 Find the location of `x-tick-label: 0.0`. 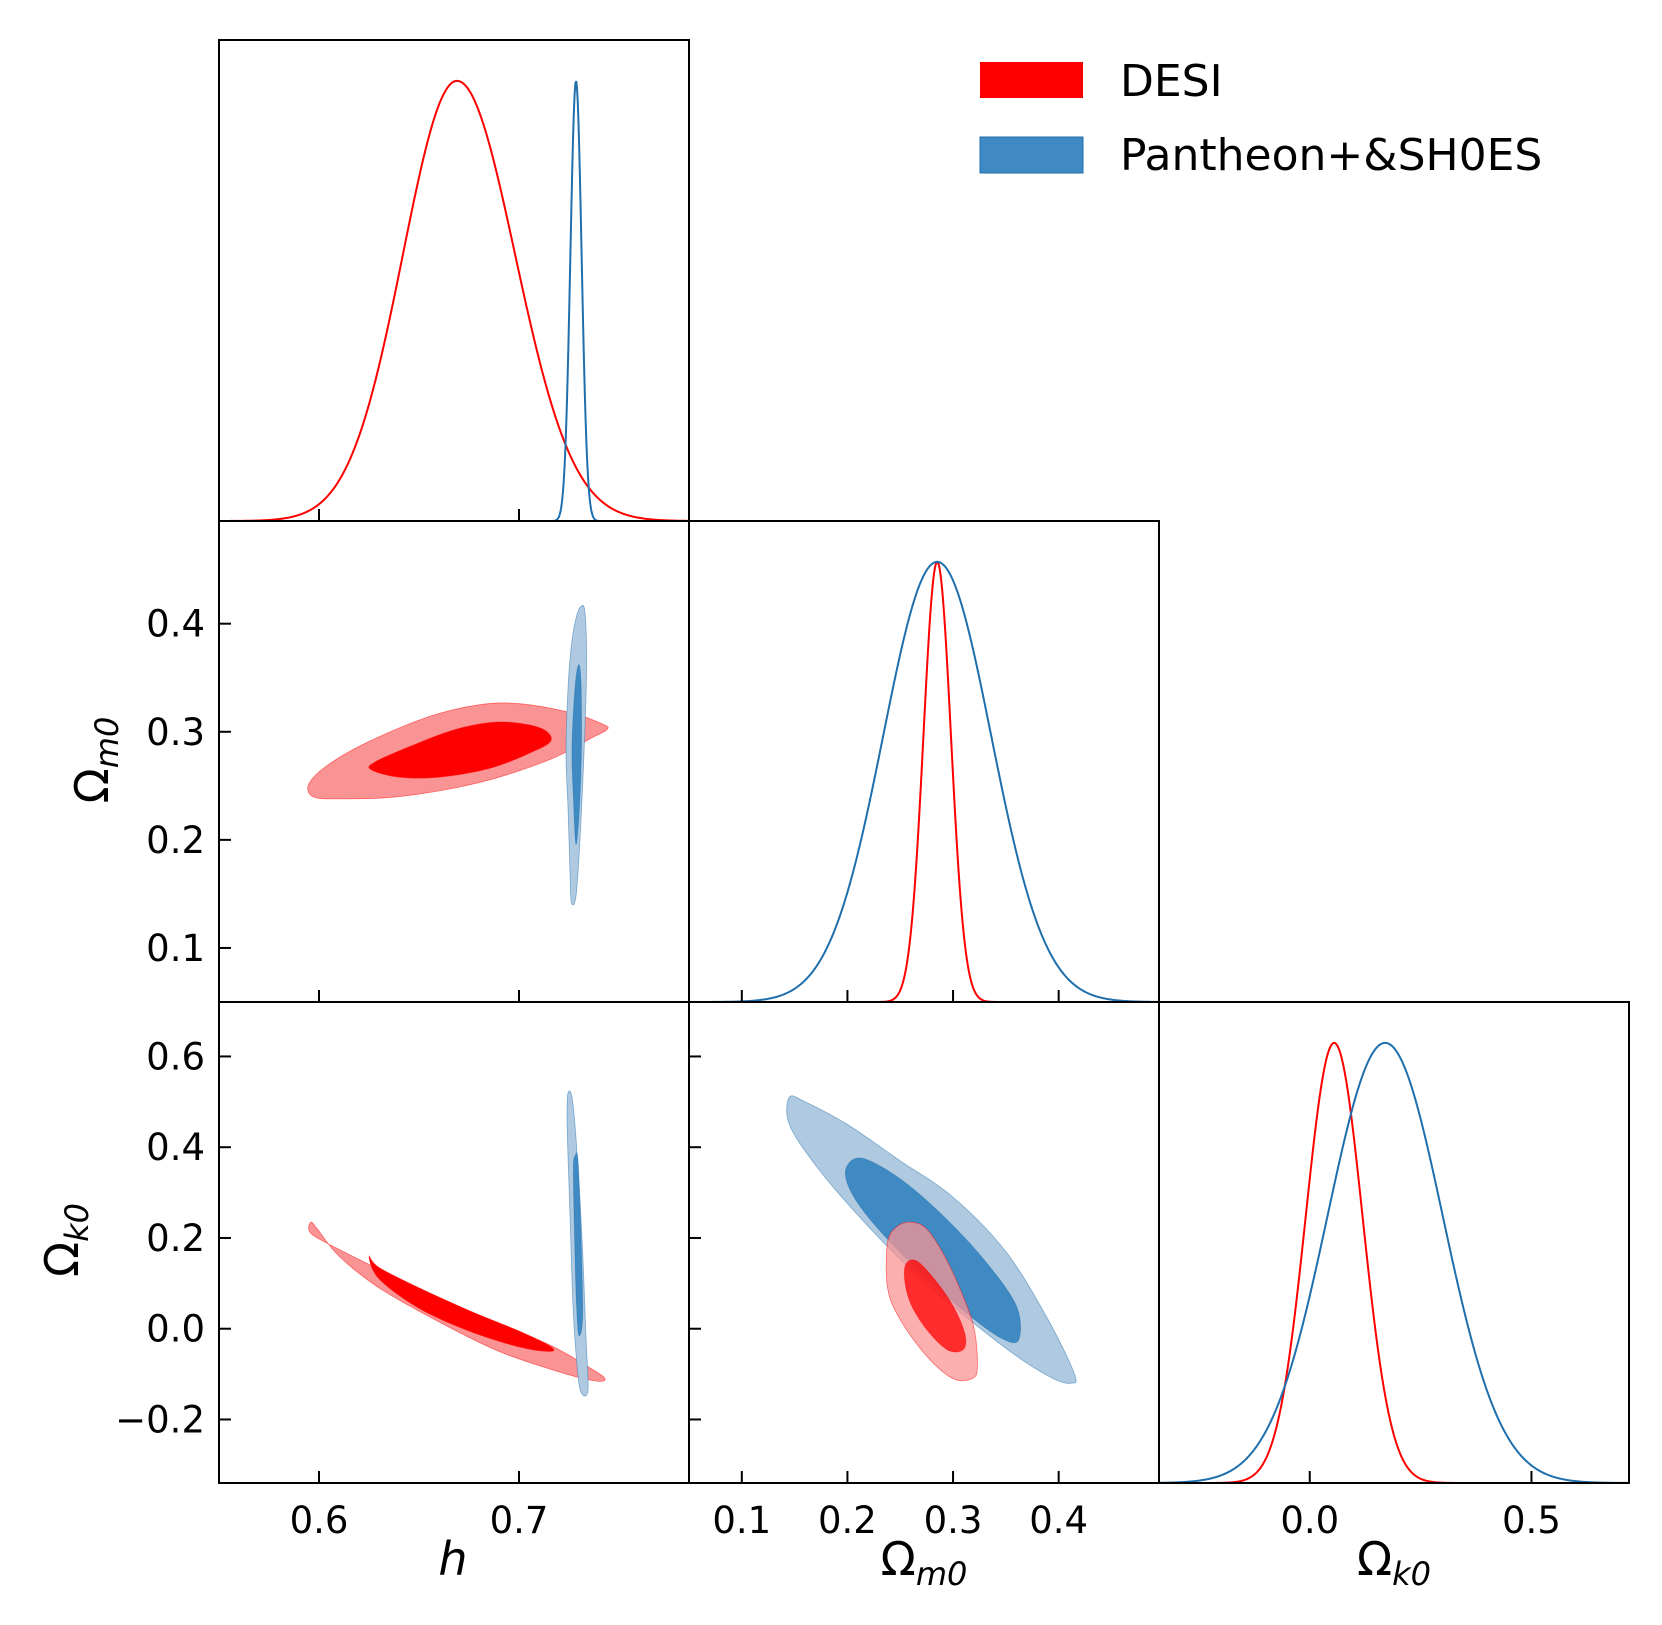

x-tick-label: 0.0 is located at coordinates (1309, 1520).